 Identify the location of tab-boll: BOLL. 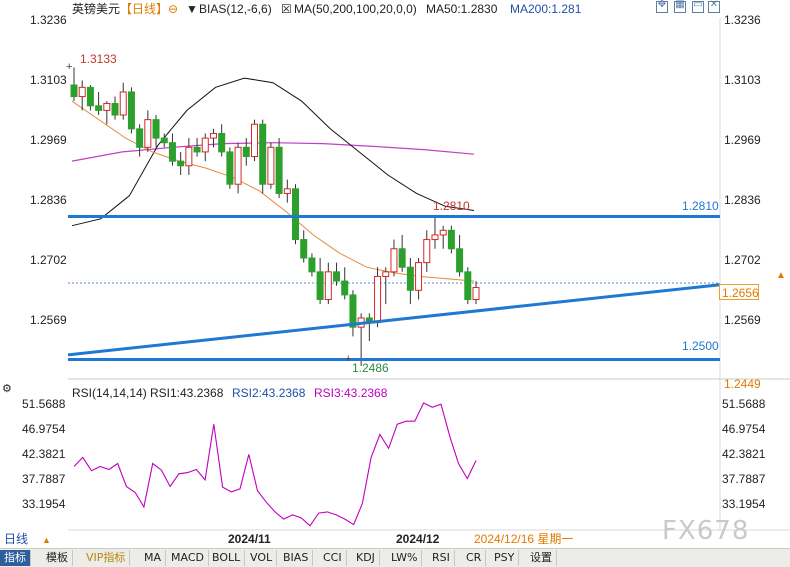
(227, 558).